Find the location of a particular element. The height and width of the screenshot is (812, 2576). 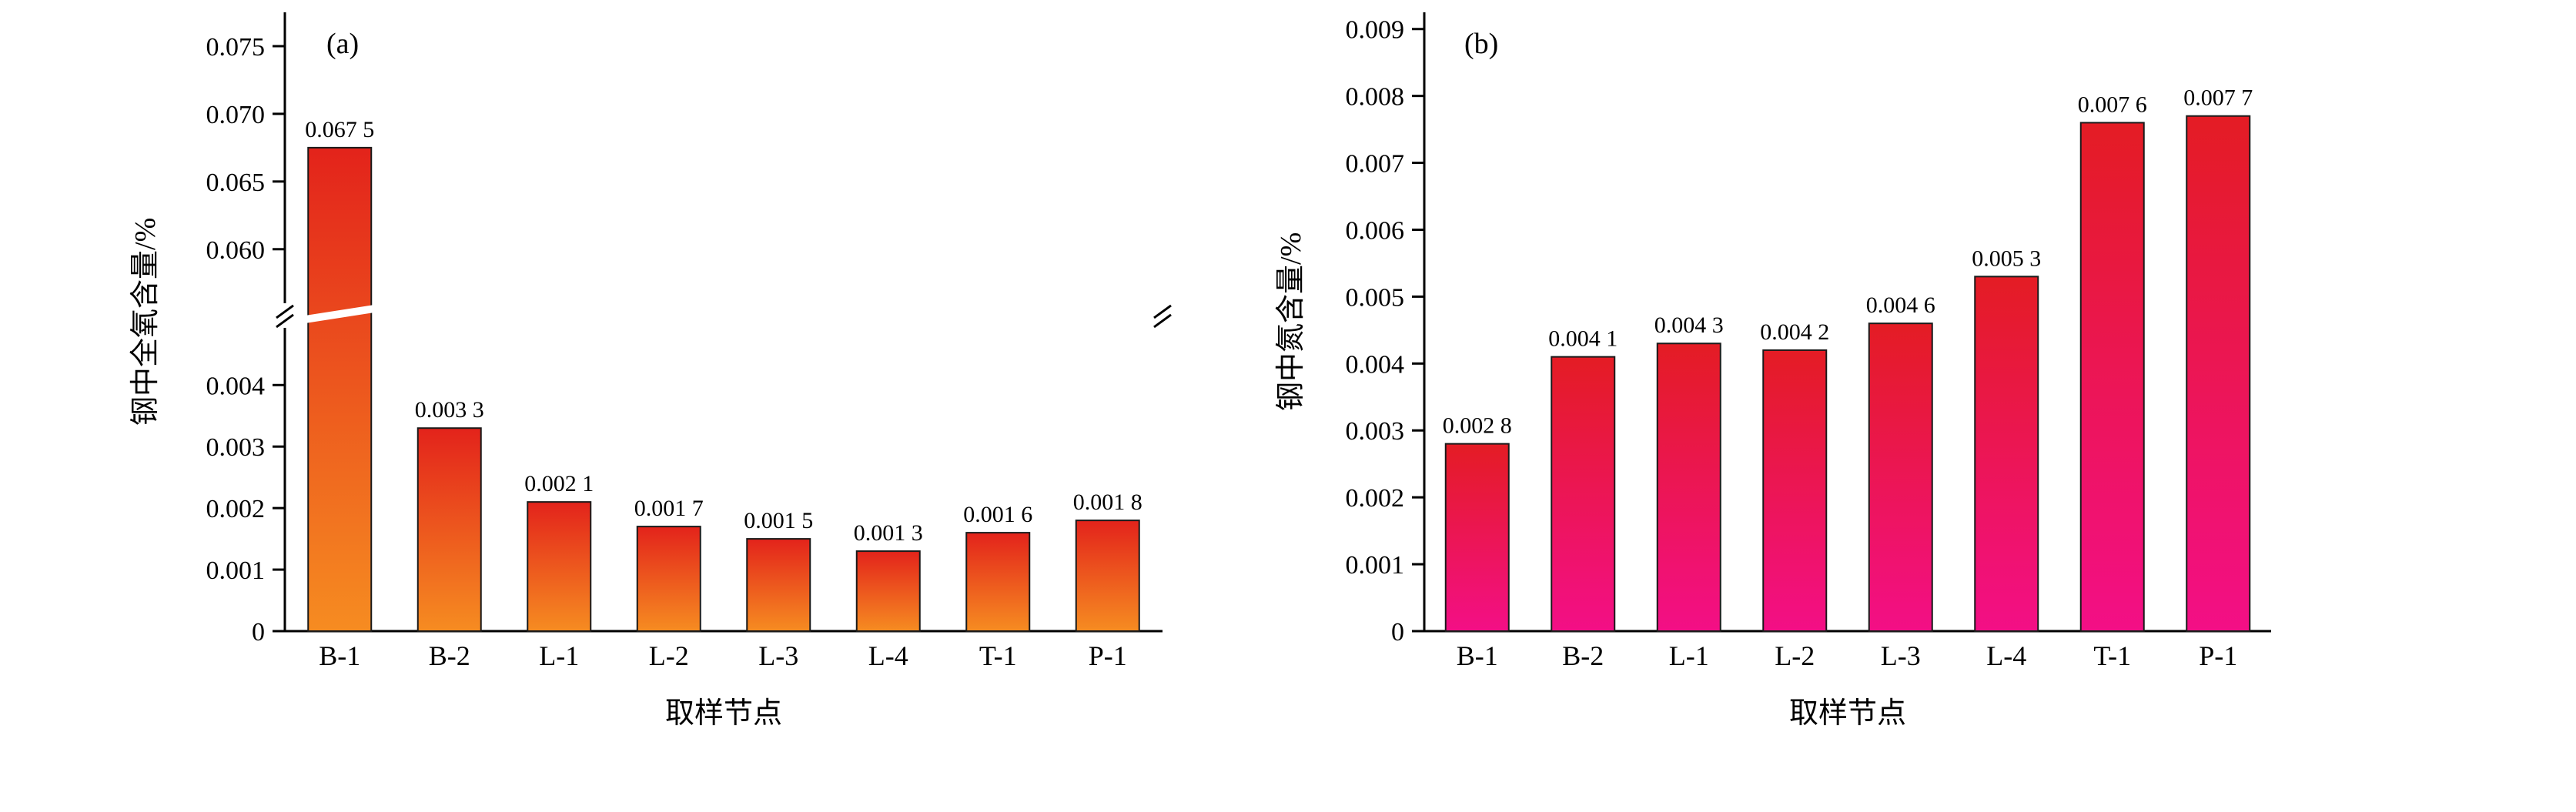

bar-value-label: 0.007 6 is located at coordinates (2113, 104).